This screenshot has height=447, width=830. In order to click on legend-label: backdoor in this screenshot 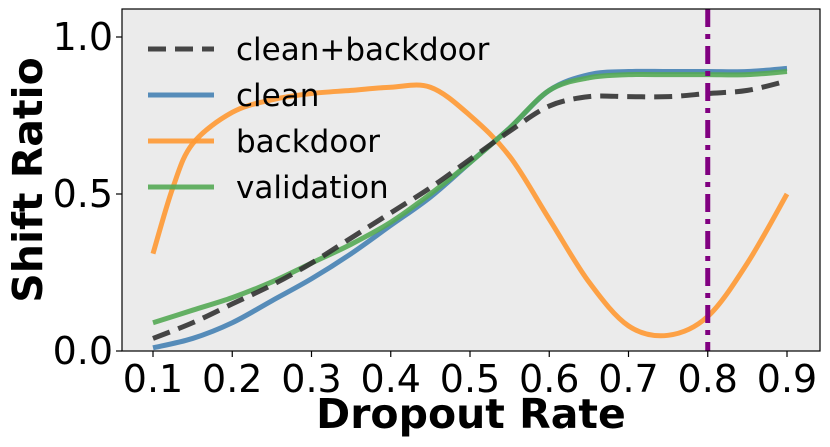, I will do `click(308, 142)`.